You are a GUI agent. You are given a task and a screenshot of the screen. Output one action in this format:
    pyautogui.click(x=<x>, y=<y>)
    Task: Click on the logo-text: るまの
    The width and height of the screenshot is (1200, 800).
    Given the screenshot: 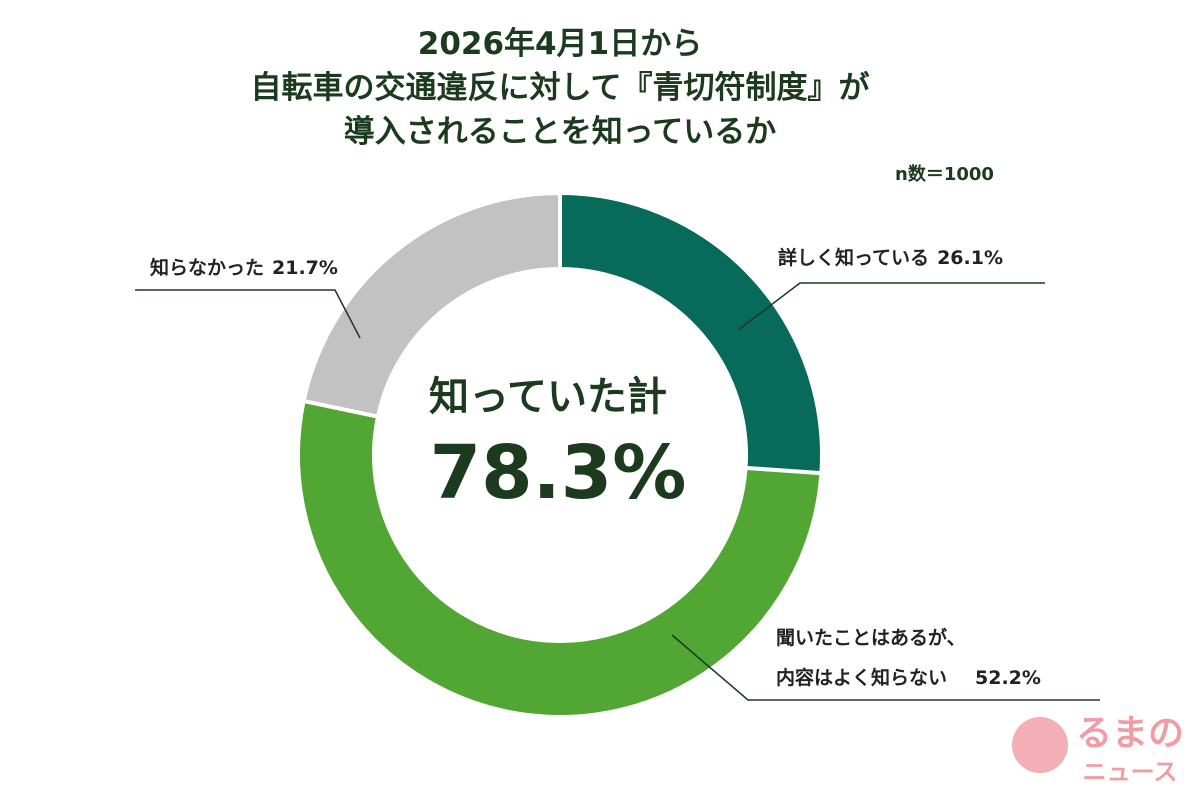 What is the action you would take?
    pyautogui.click(x=1130, y=733)
    